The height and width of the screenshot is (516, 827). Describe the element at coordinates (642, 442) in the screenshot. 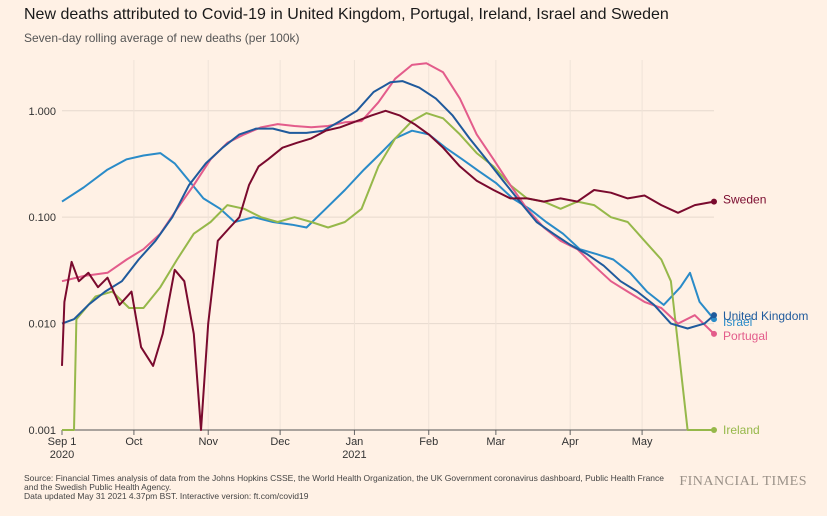

I see `x-tick-label: May` at that location.